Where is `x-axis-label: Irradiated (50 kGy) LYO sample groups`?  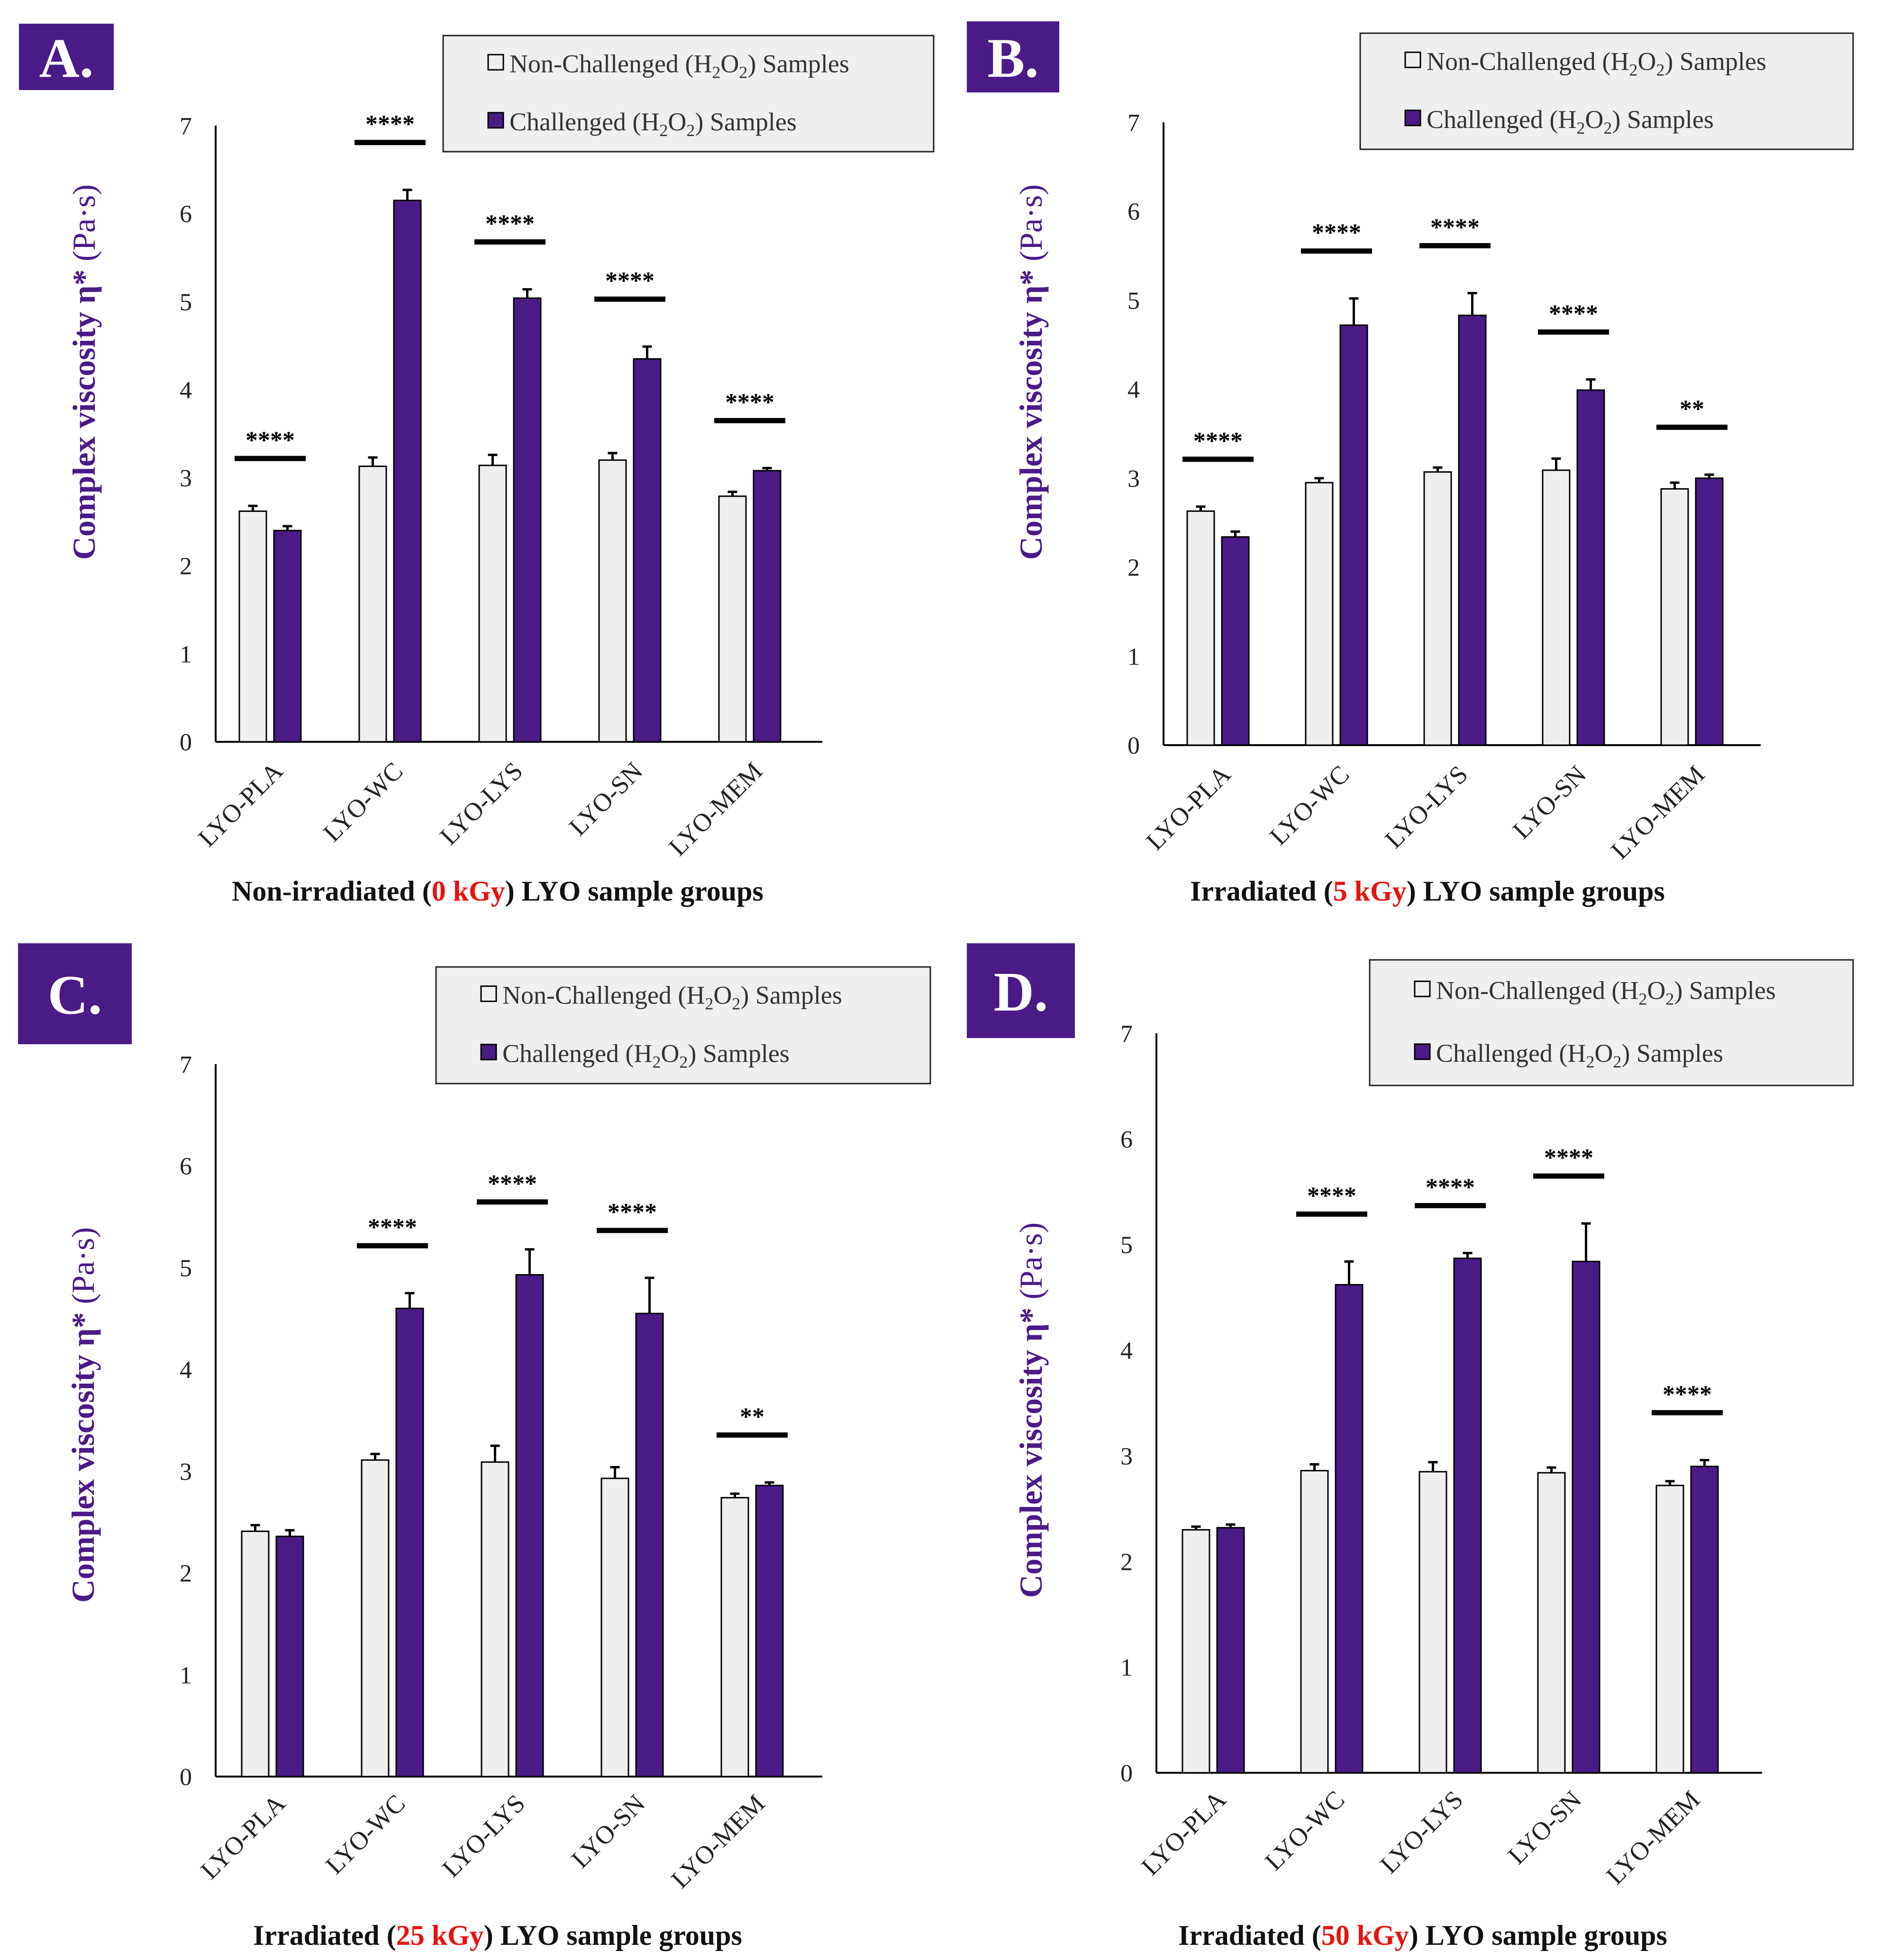 x-axis-label: Irradiated (50 kGy) LYO sample groups is located at coordinates (1422, 1935).